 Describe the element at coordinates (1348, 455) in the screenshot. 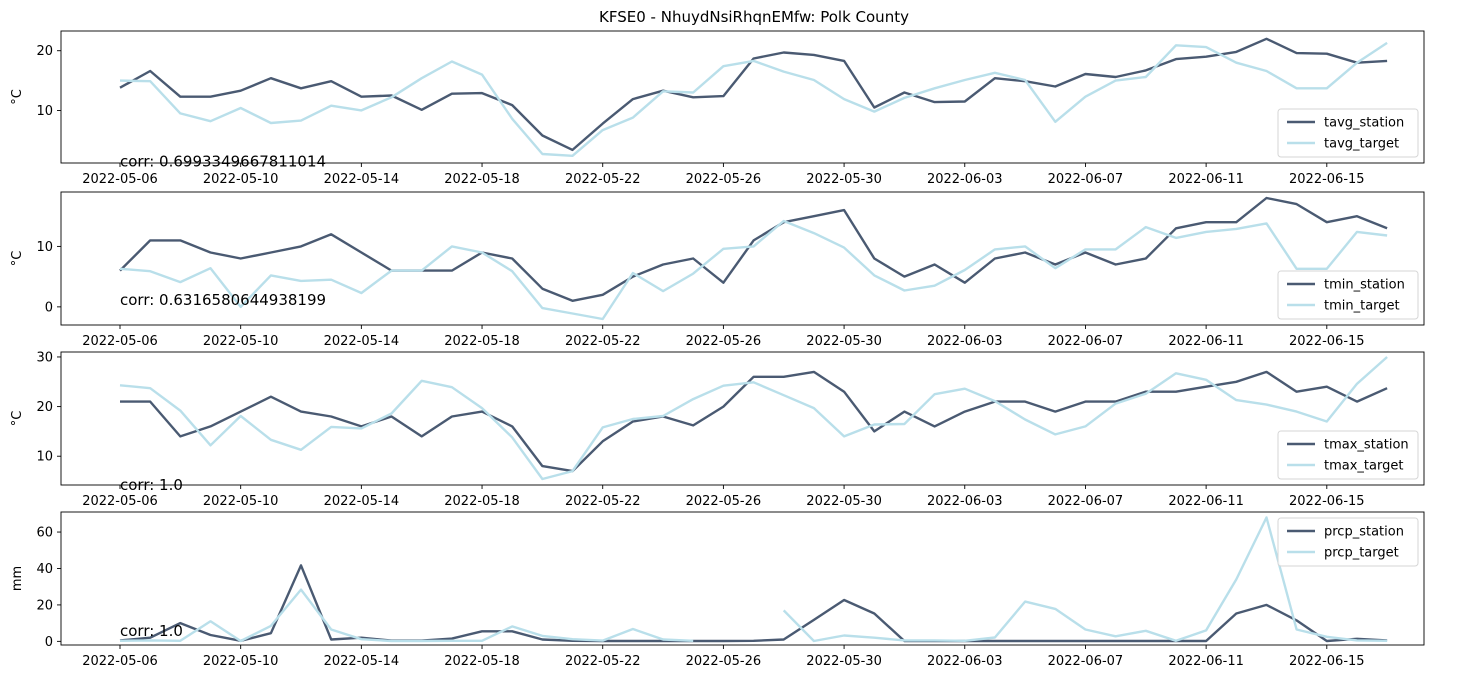

I see `legend: tmax_station tmax_target` at that location.